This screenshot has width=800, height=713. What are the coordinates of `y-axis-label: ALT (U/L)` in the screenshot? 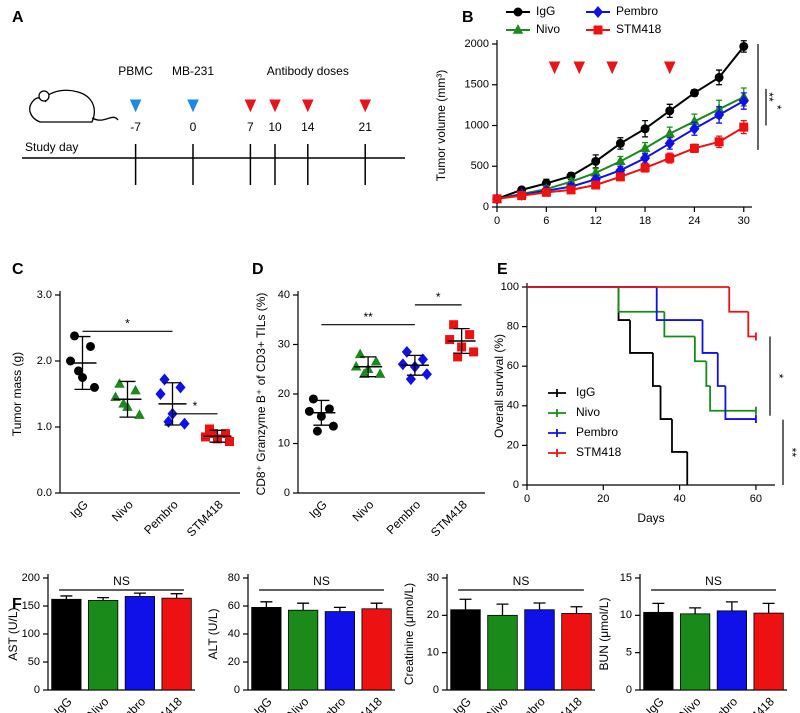 It's located at (213, 634).